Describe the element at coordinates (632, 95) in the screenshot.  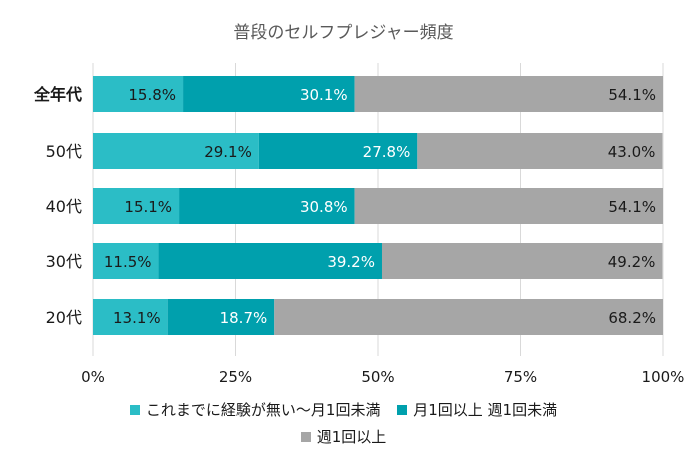
I see `data-label-0-series-3: 54.1%` at that location.